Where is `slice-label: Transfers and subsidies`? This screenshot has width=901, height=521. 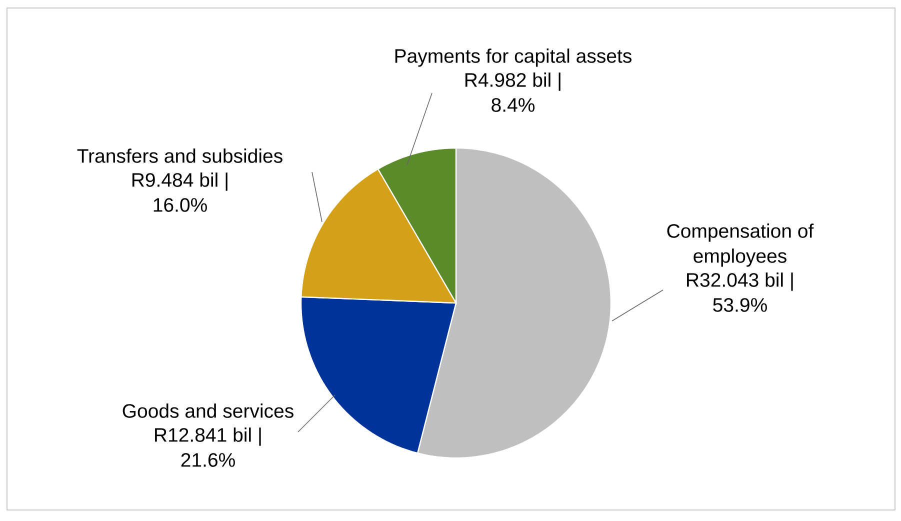 slice-label: Transfers and subsidies is located at coordinates (179, 155).